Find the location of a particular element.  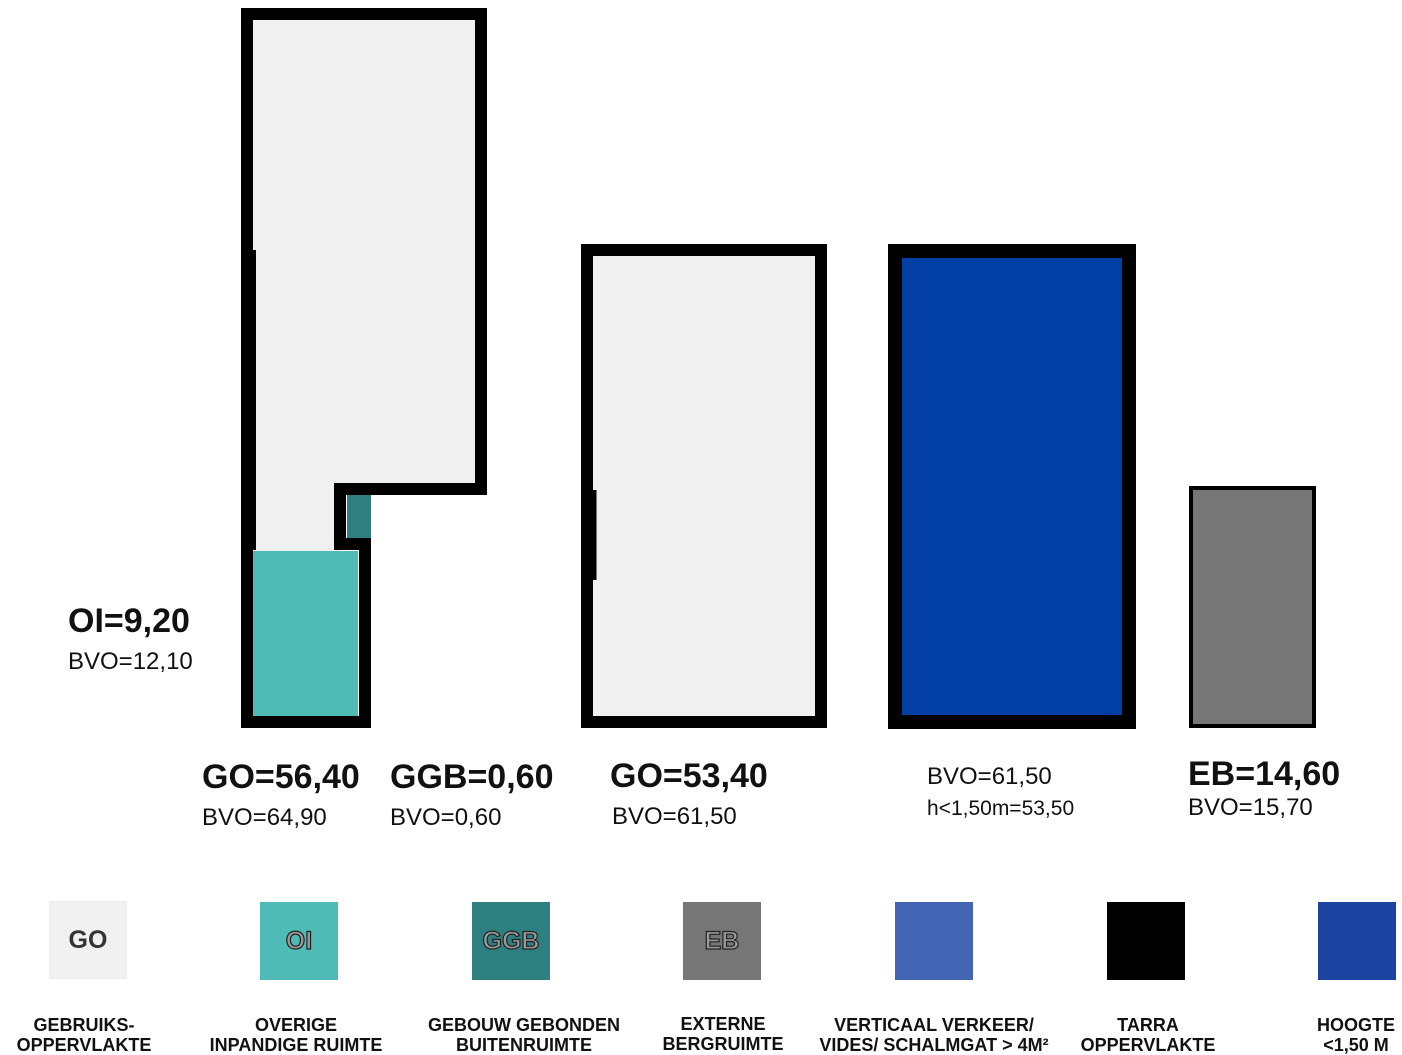

legend-tarra-line2: OPPERVLAKTE is located at coordinates (1148, 1045).